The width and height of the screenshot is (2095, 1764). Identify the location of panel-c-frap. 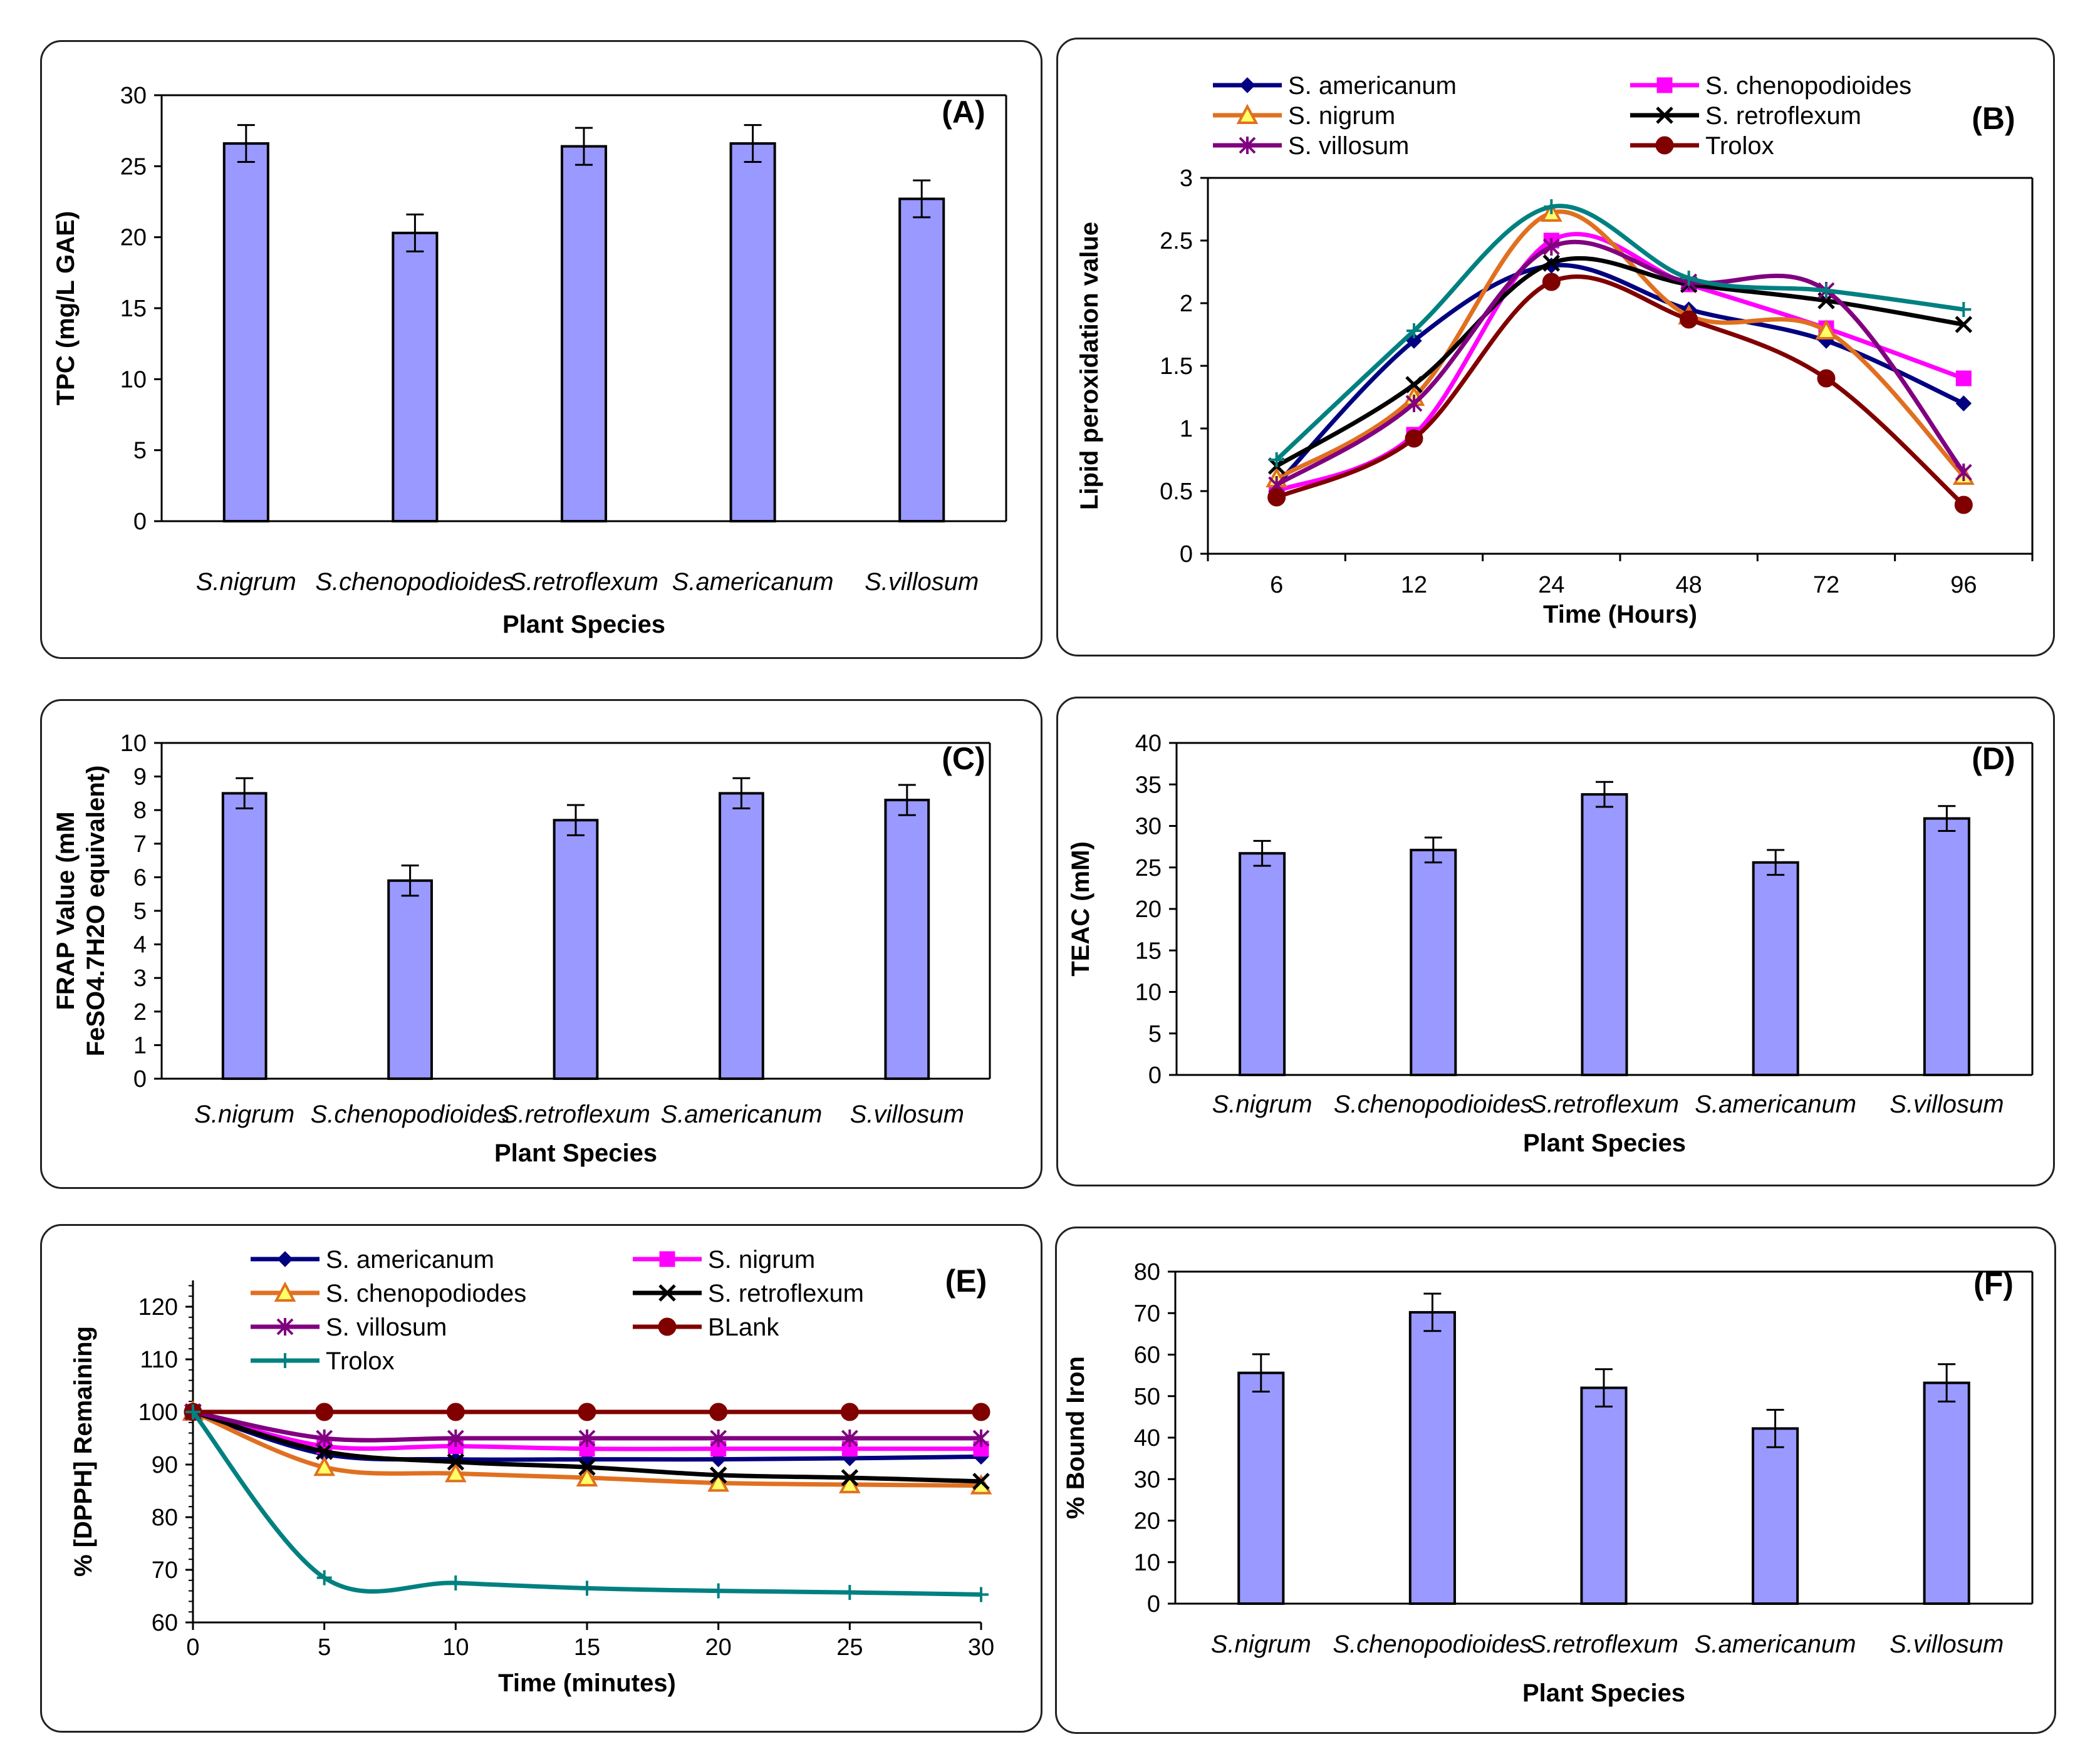
(541, 944).